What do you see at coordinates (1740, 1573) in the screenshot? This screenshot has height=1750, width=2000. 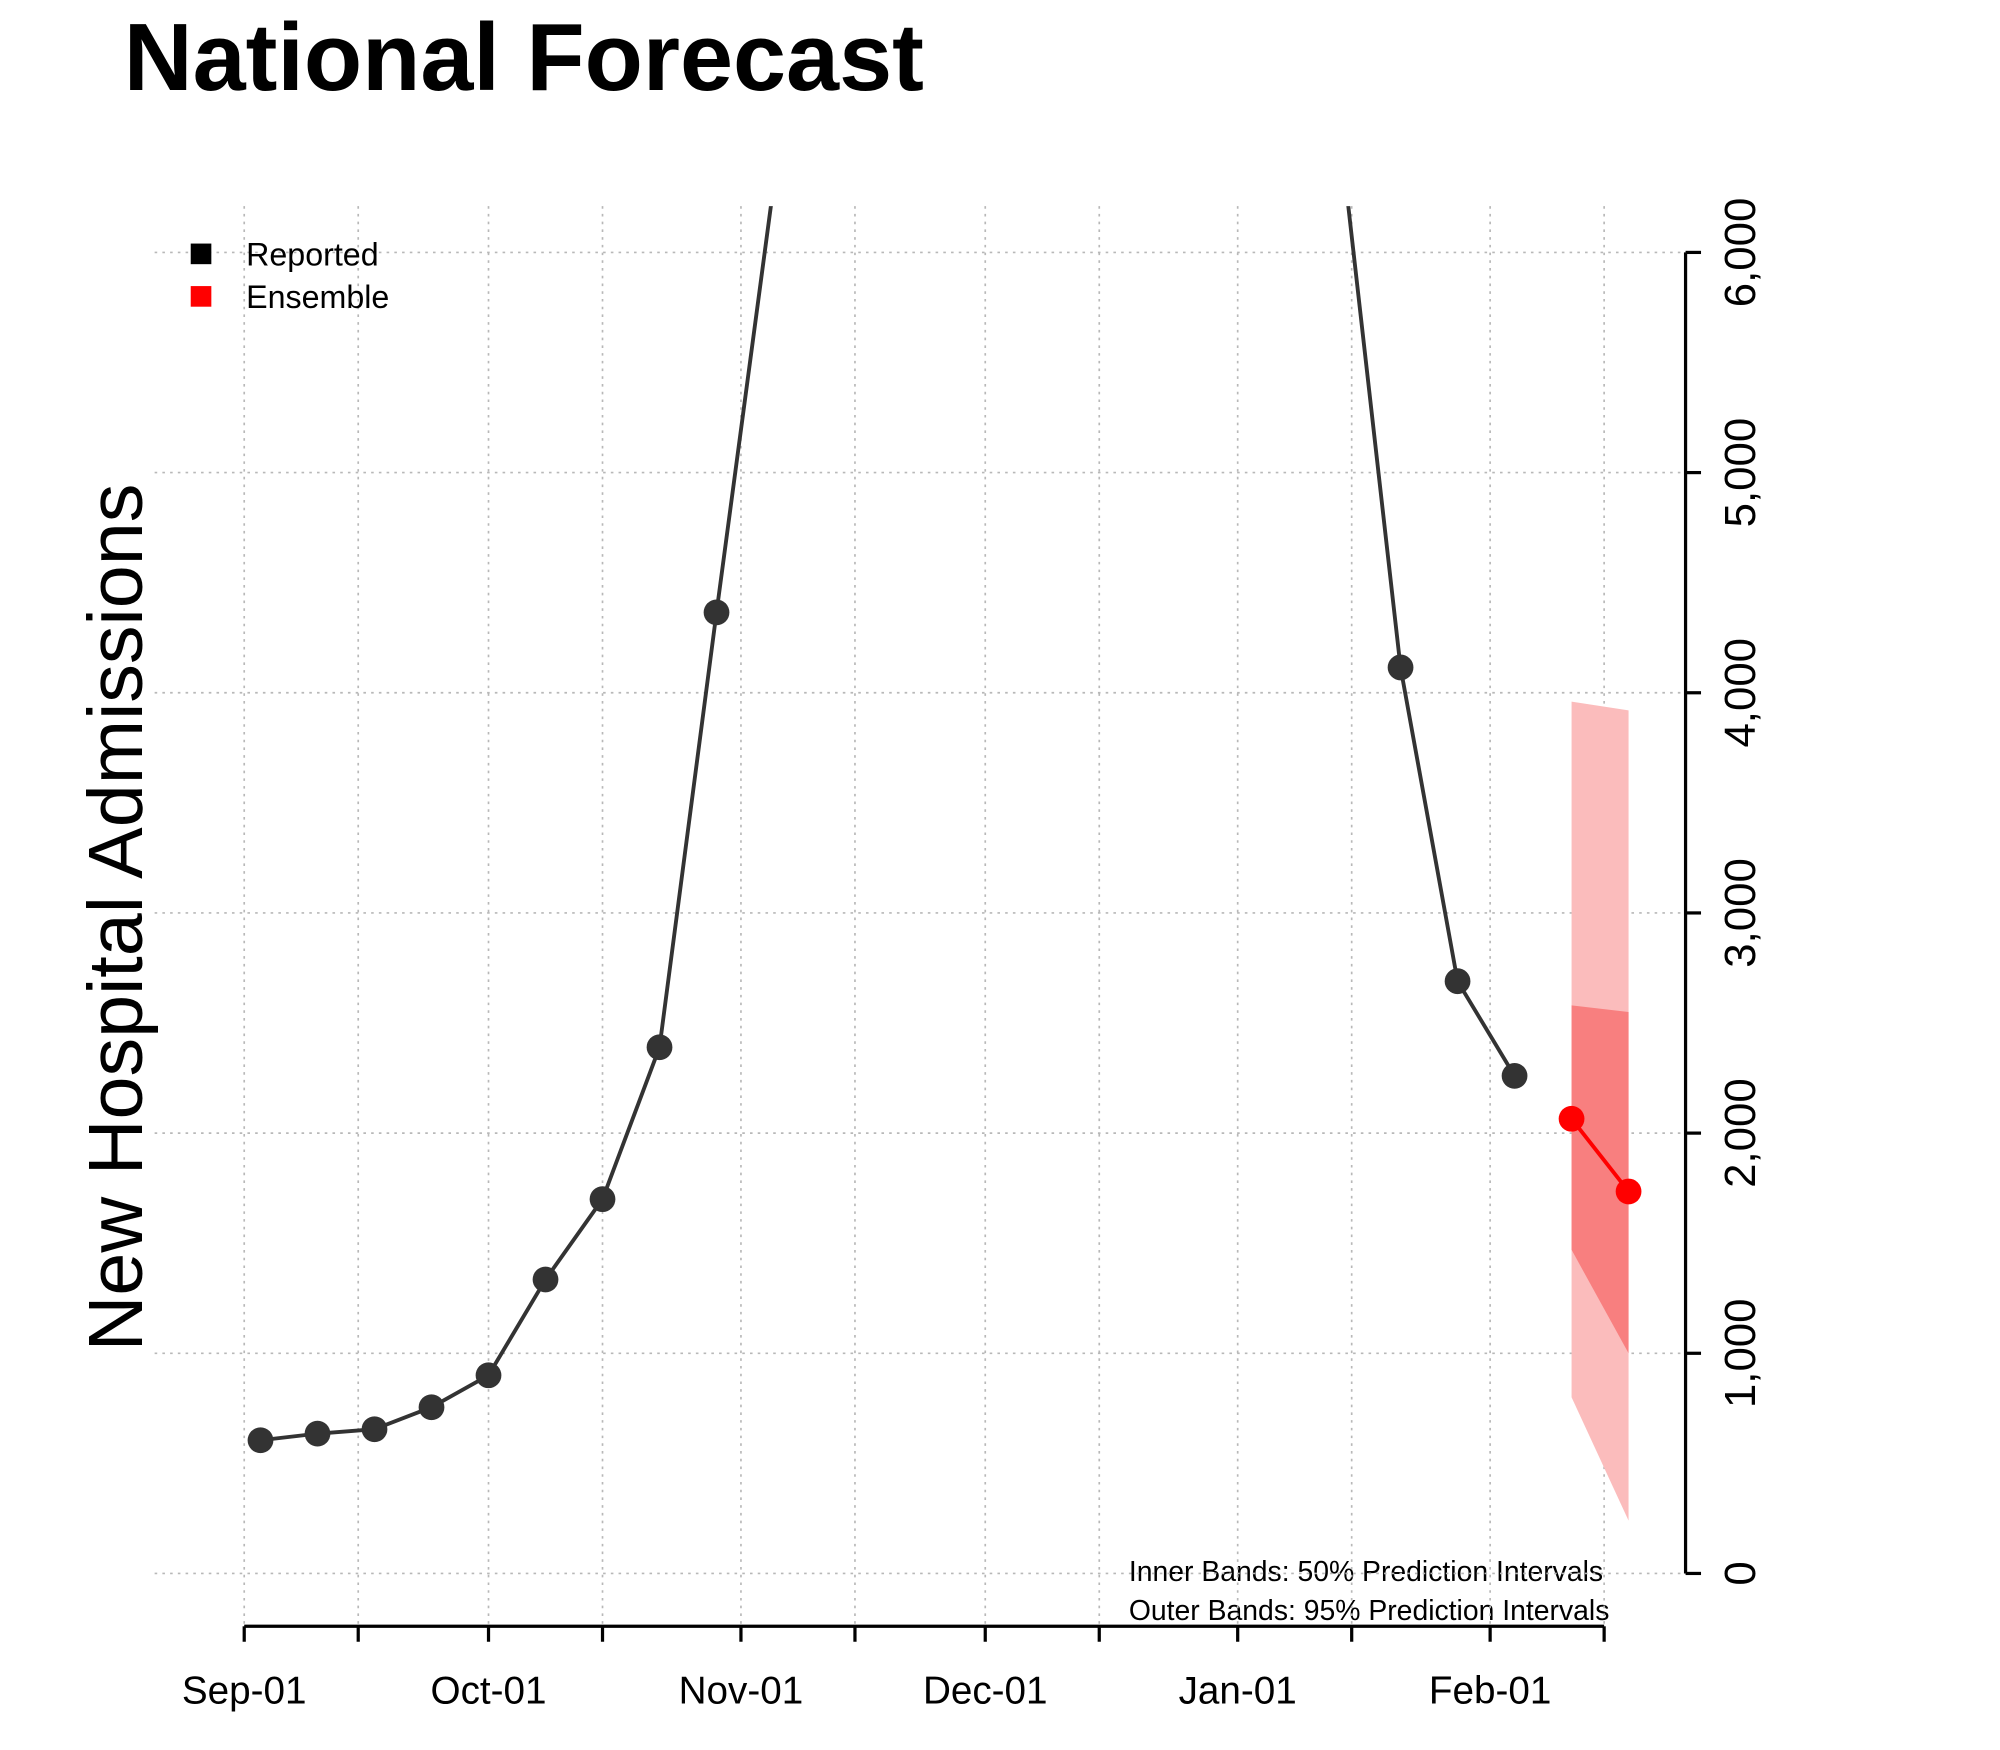 I see `y-tick-label: 0` at bounding box center [1740, 1573].